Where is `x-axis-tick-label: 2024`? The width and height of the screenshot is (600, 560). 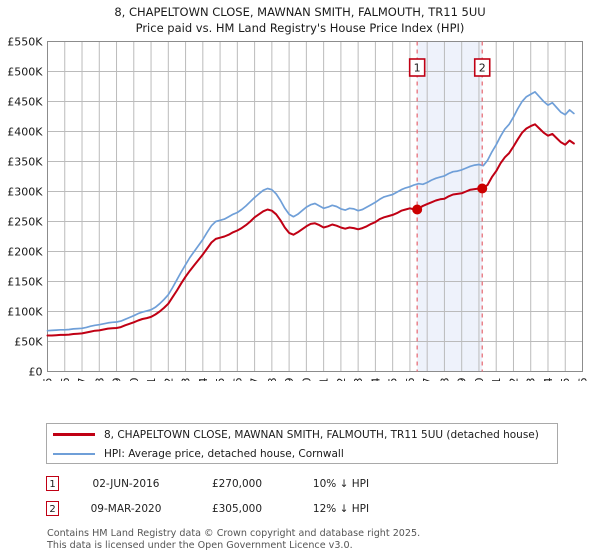
x-axis-tick-label: 2024 is located at coordinates (548, 380).